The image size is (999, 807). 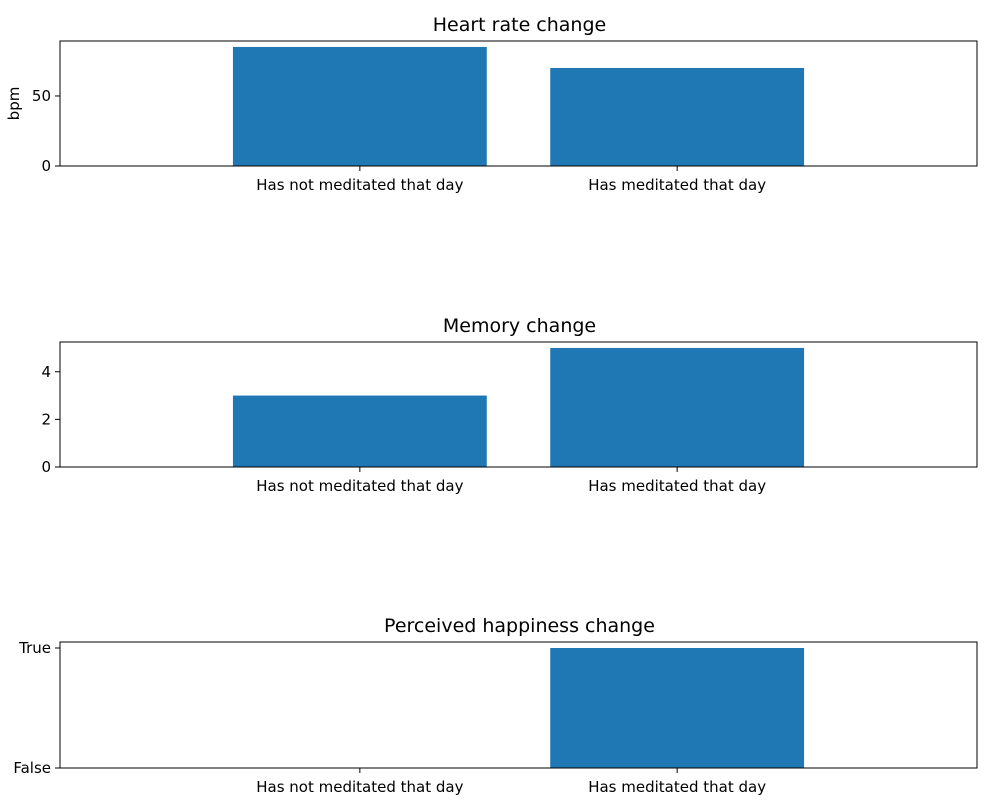 I want to click on y-tick-label: 4, so click(x=46, y=372).